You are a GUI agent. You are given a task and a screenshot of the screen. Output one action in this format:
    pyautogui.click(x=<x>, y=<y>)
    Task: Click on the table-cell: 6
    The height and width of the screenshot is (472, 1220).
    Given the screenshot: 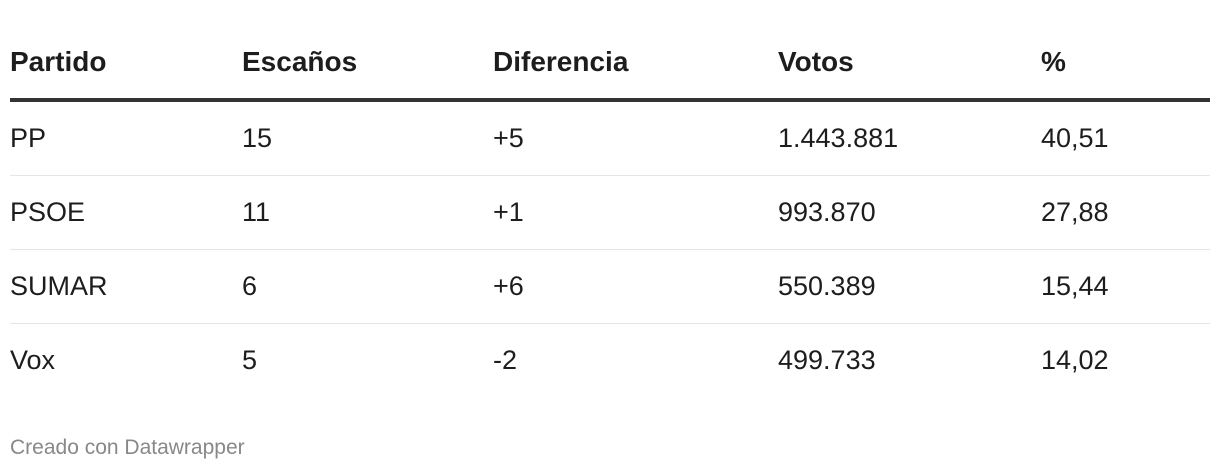 What is the action you would take?
    pyautogui.click(x=367, y=286)
    